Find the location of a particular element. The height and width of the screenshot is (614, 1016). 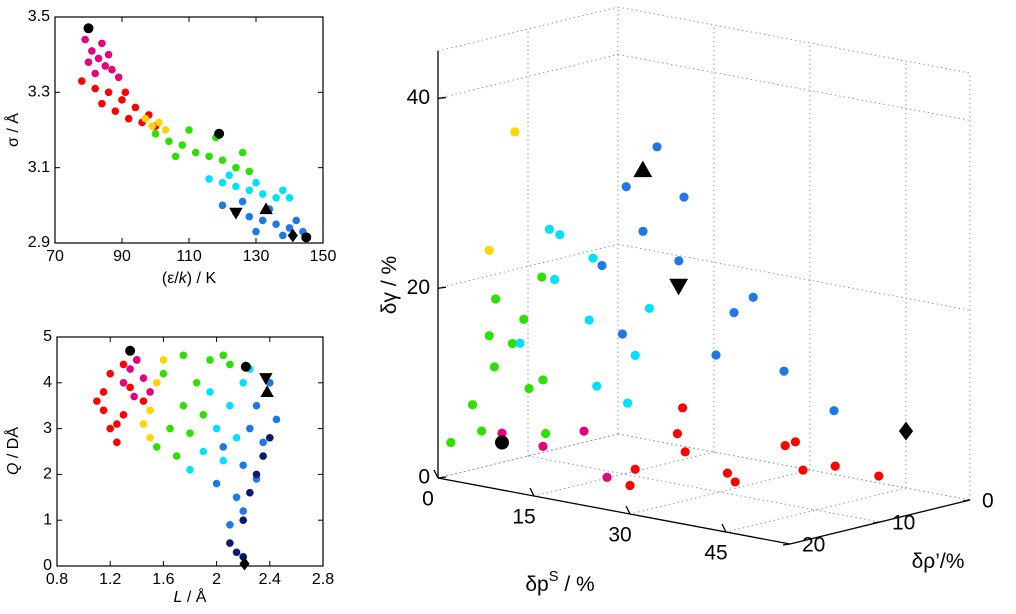

x-tick-label: 0 is located at coordinates (428, 499).